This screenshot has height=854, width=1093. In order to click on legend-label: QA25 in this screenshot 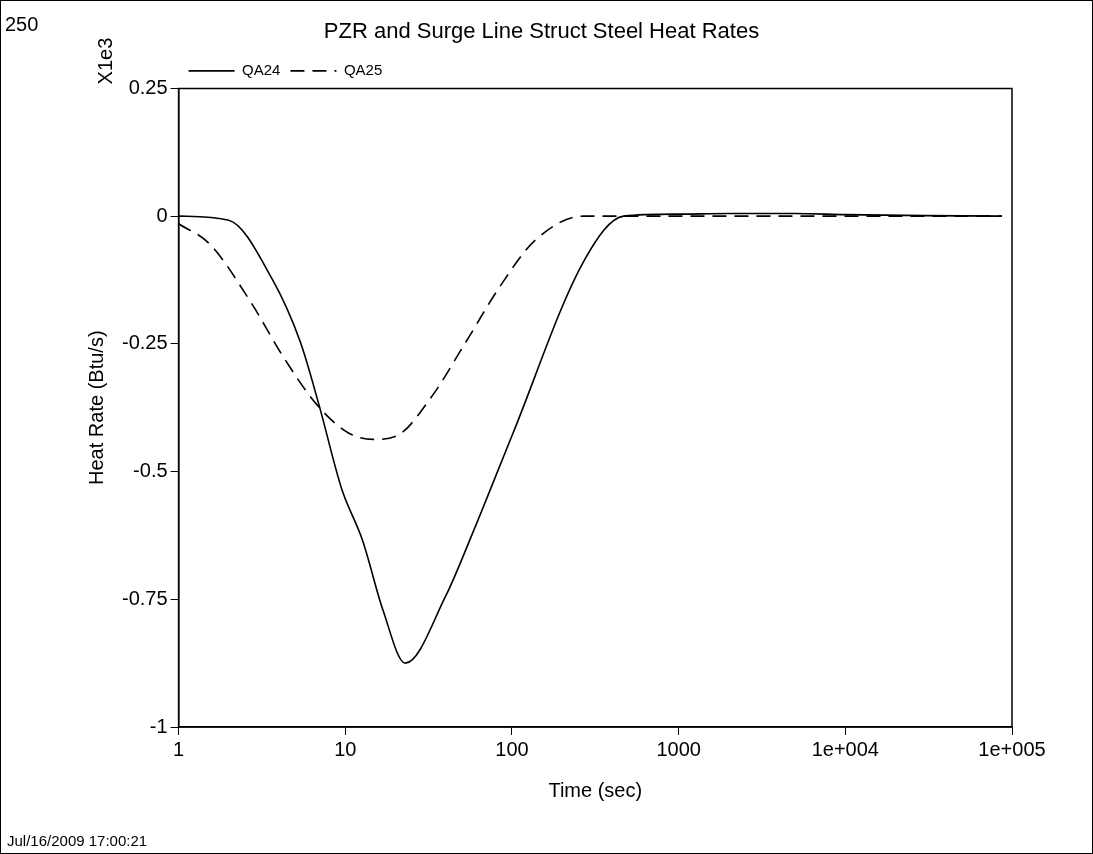, I will do `click(363, 70)`.